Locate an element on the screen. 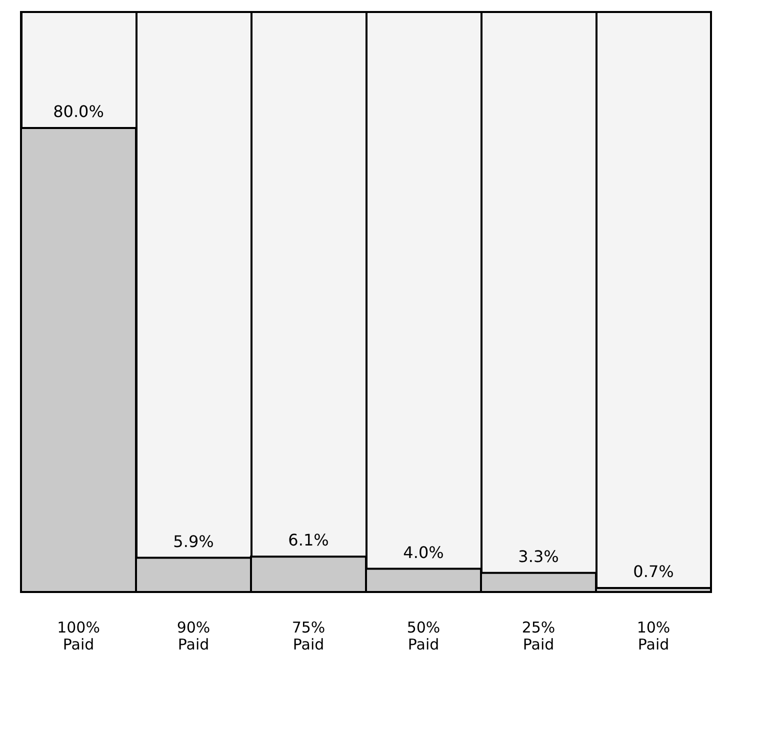 This screenshot has height=731, width=778. data-label: 3.3% is located at coordinates (538, 556).